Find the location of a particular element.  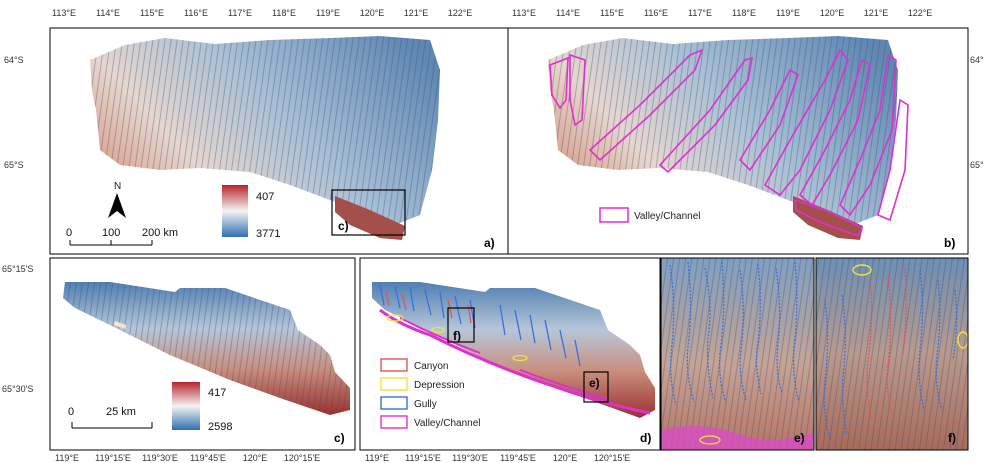

lon-top-a-5: 118°E is located at coordinates (284, 13).